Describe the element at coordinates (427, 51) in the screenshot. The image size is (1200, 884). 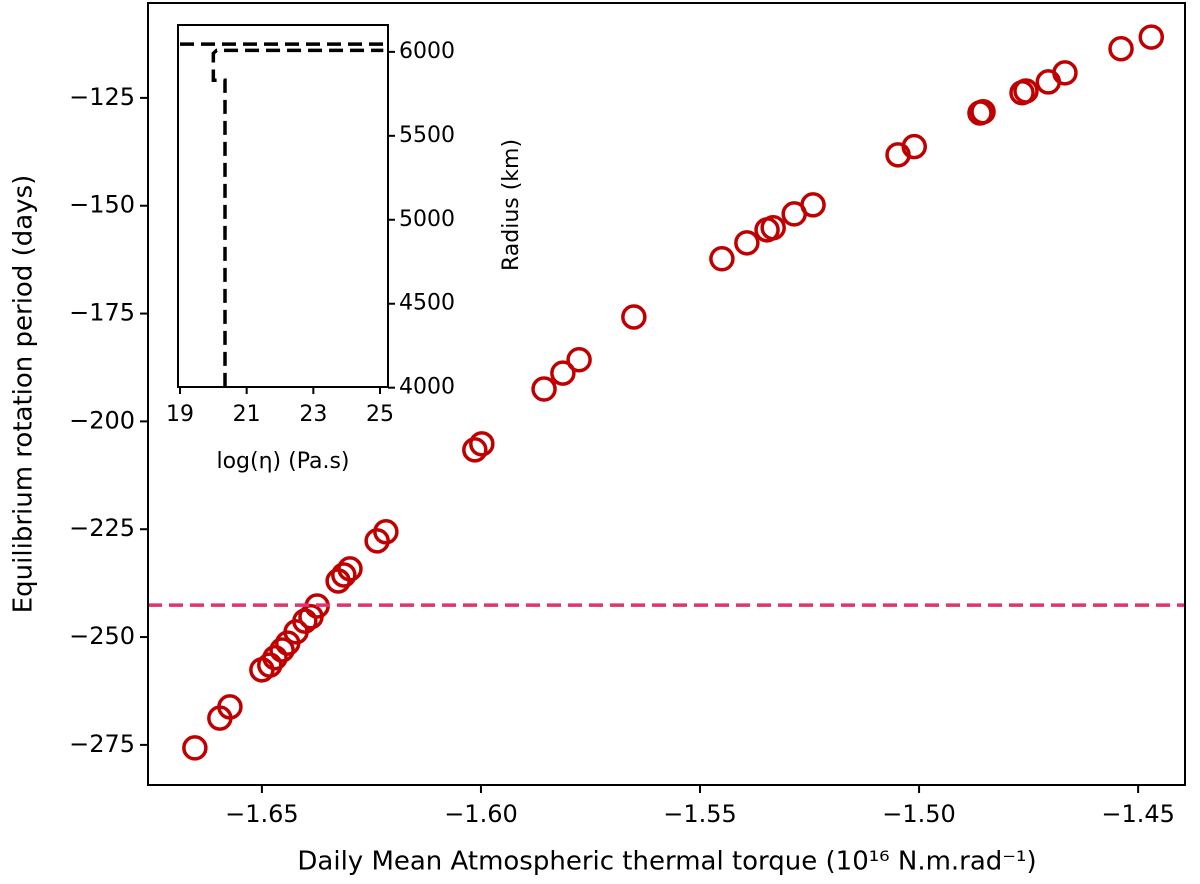
I see `inset-y-tick-label: 6000` at that location.